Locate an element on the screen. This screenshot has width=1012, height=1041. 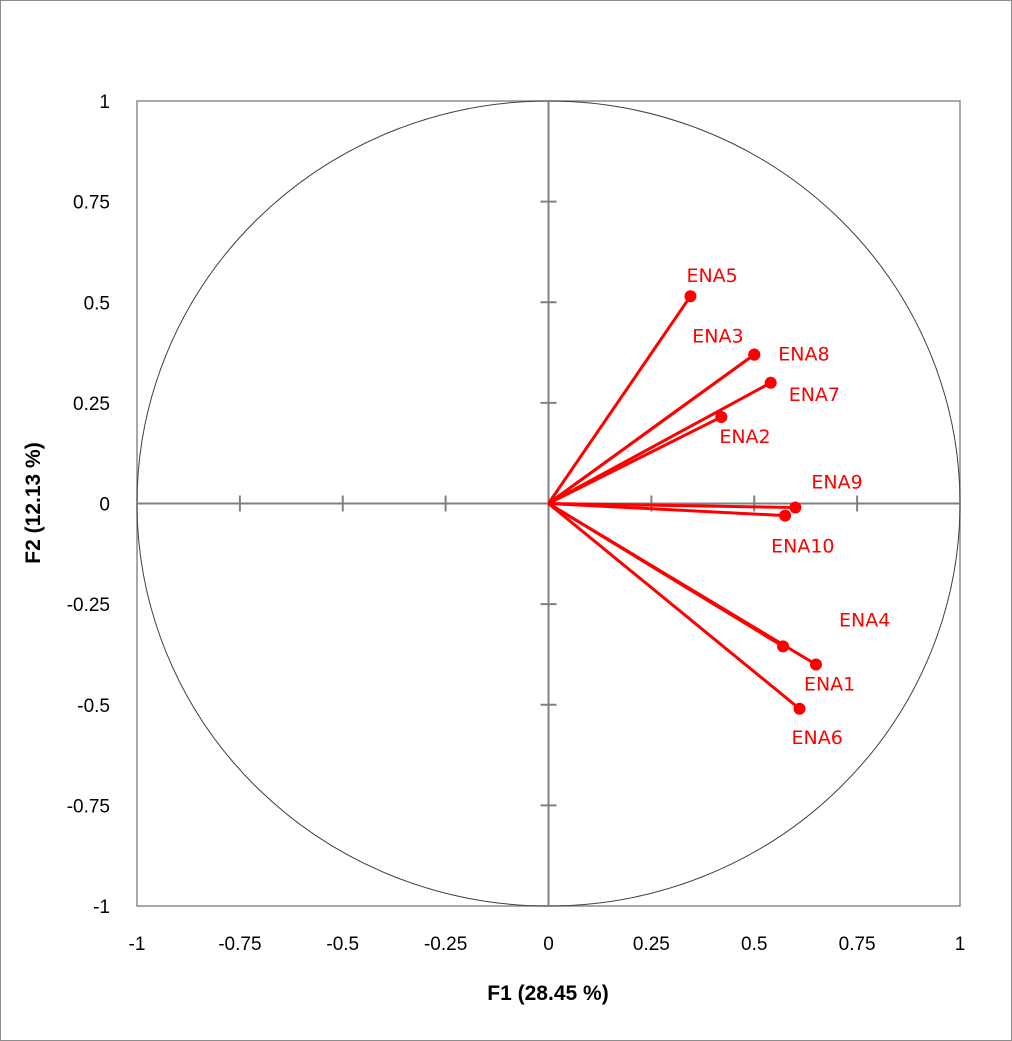
y-tick-label: -0.75 is located at coordinates (88, 806).